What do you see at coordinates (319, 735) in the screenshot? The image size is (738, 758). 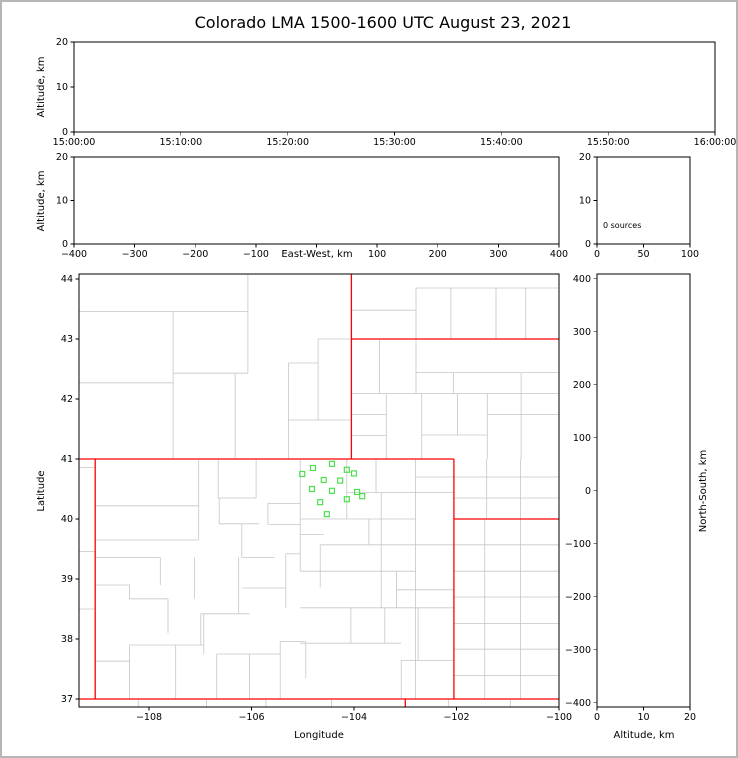 I see `map-xlabel: Longitude` at bounding box center [319, 735].